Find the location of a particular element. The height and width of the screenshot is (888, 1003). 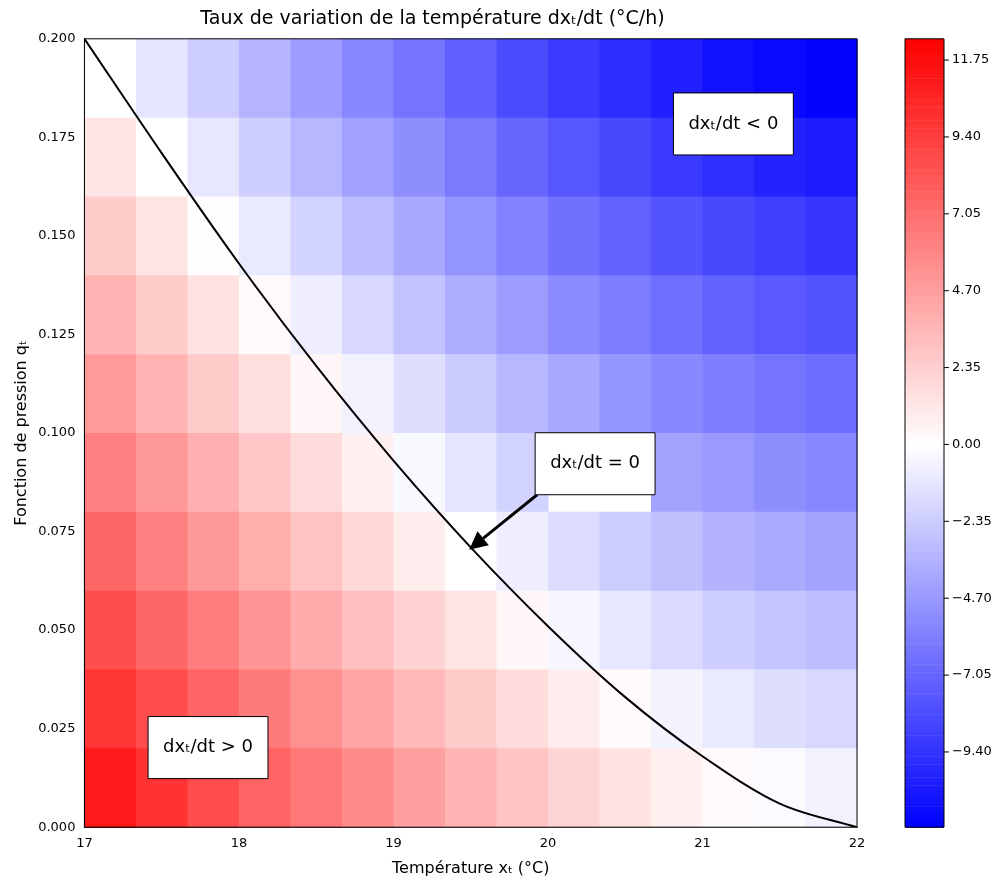

color-bar-label: 9.40 is located at coordinates (966, 136).